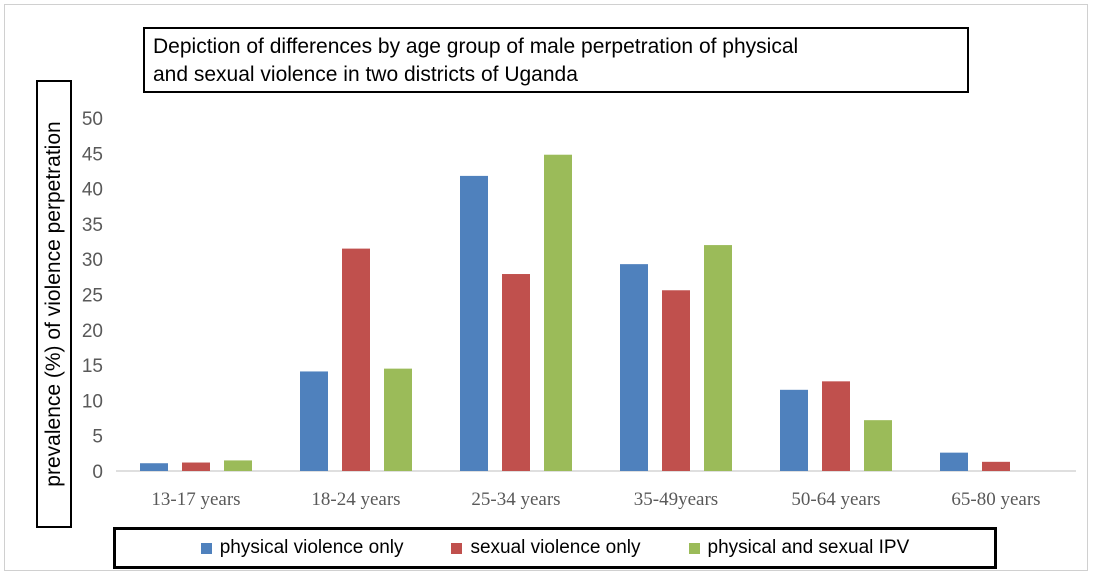 The height and width of the screenshot is (577, 1094). I want to click on y-axis-label: prevalence (%) of violence perpetration, so click(53, 304).